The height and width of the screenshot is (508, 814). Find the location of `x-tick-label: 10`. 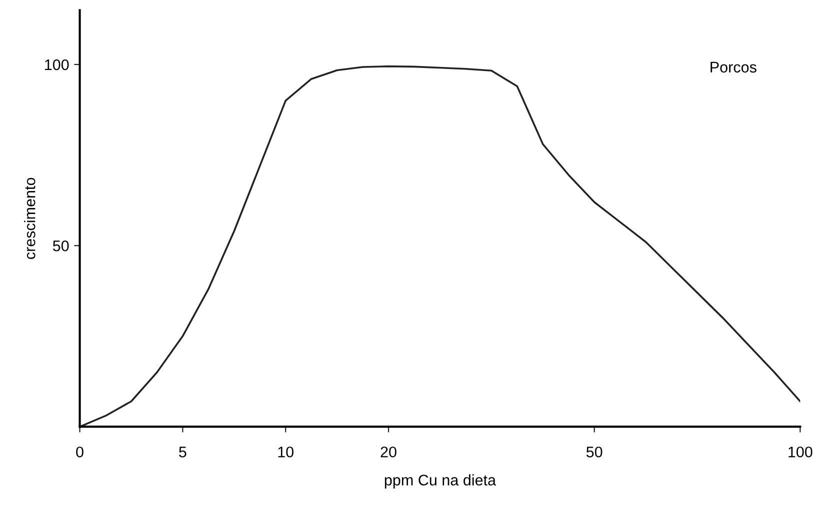

x-tick-label: 10 is located at coordinates (286, 452).